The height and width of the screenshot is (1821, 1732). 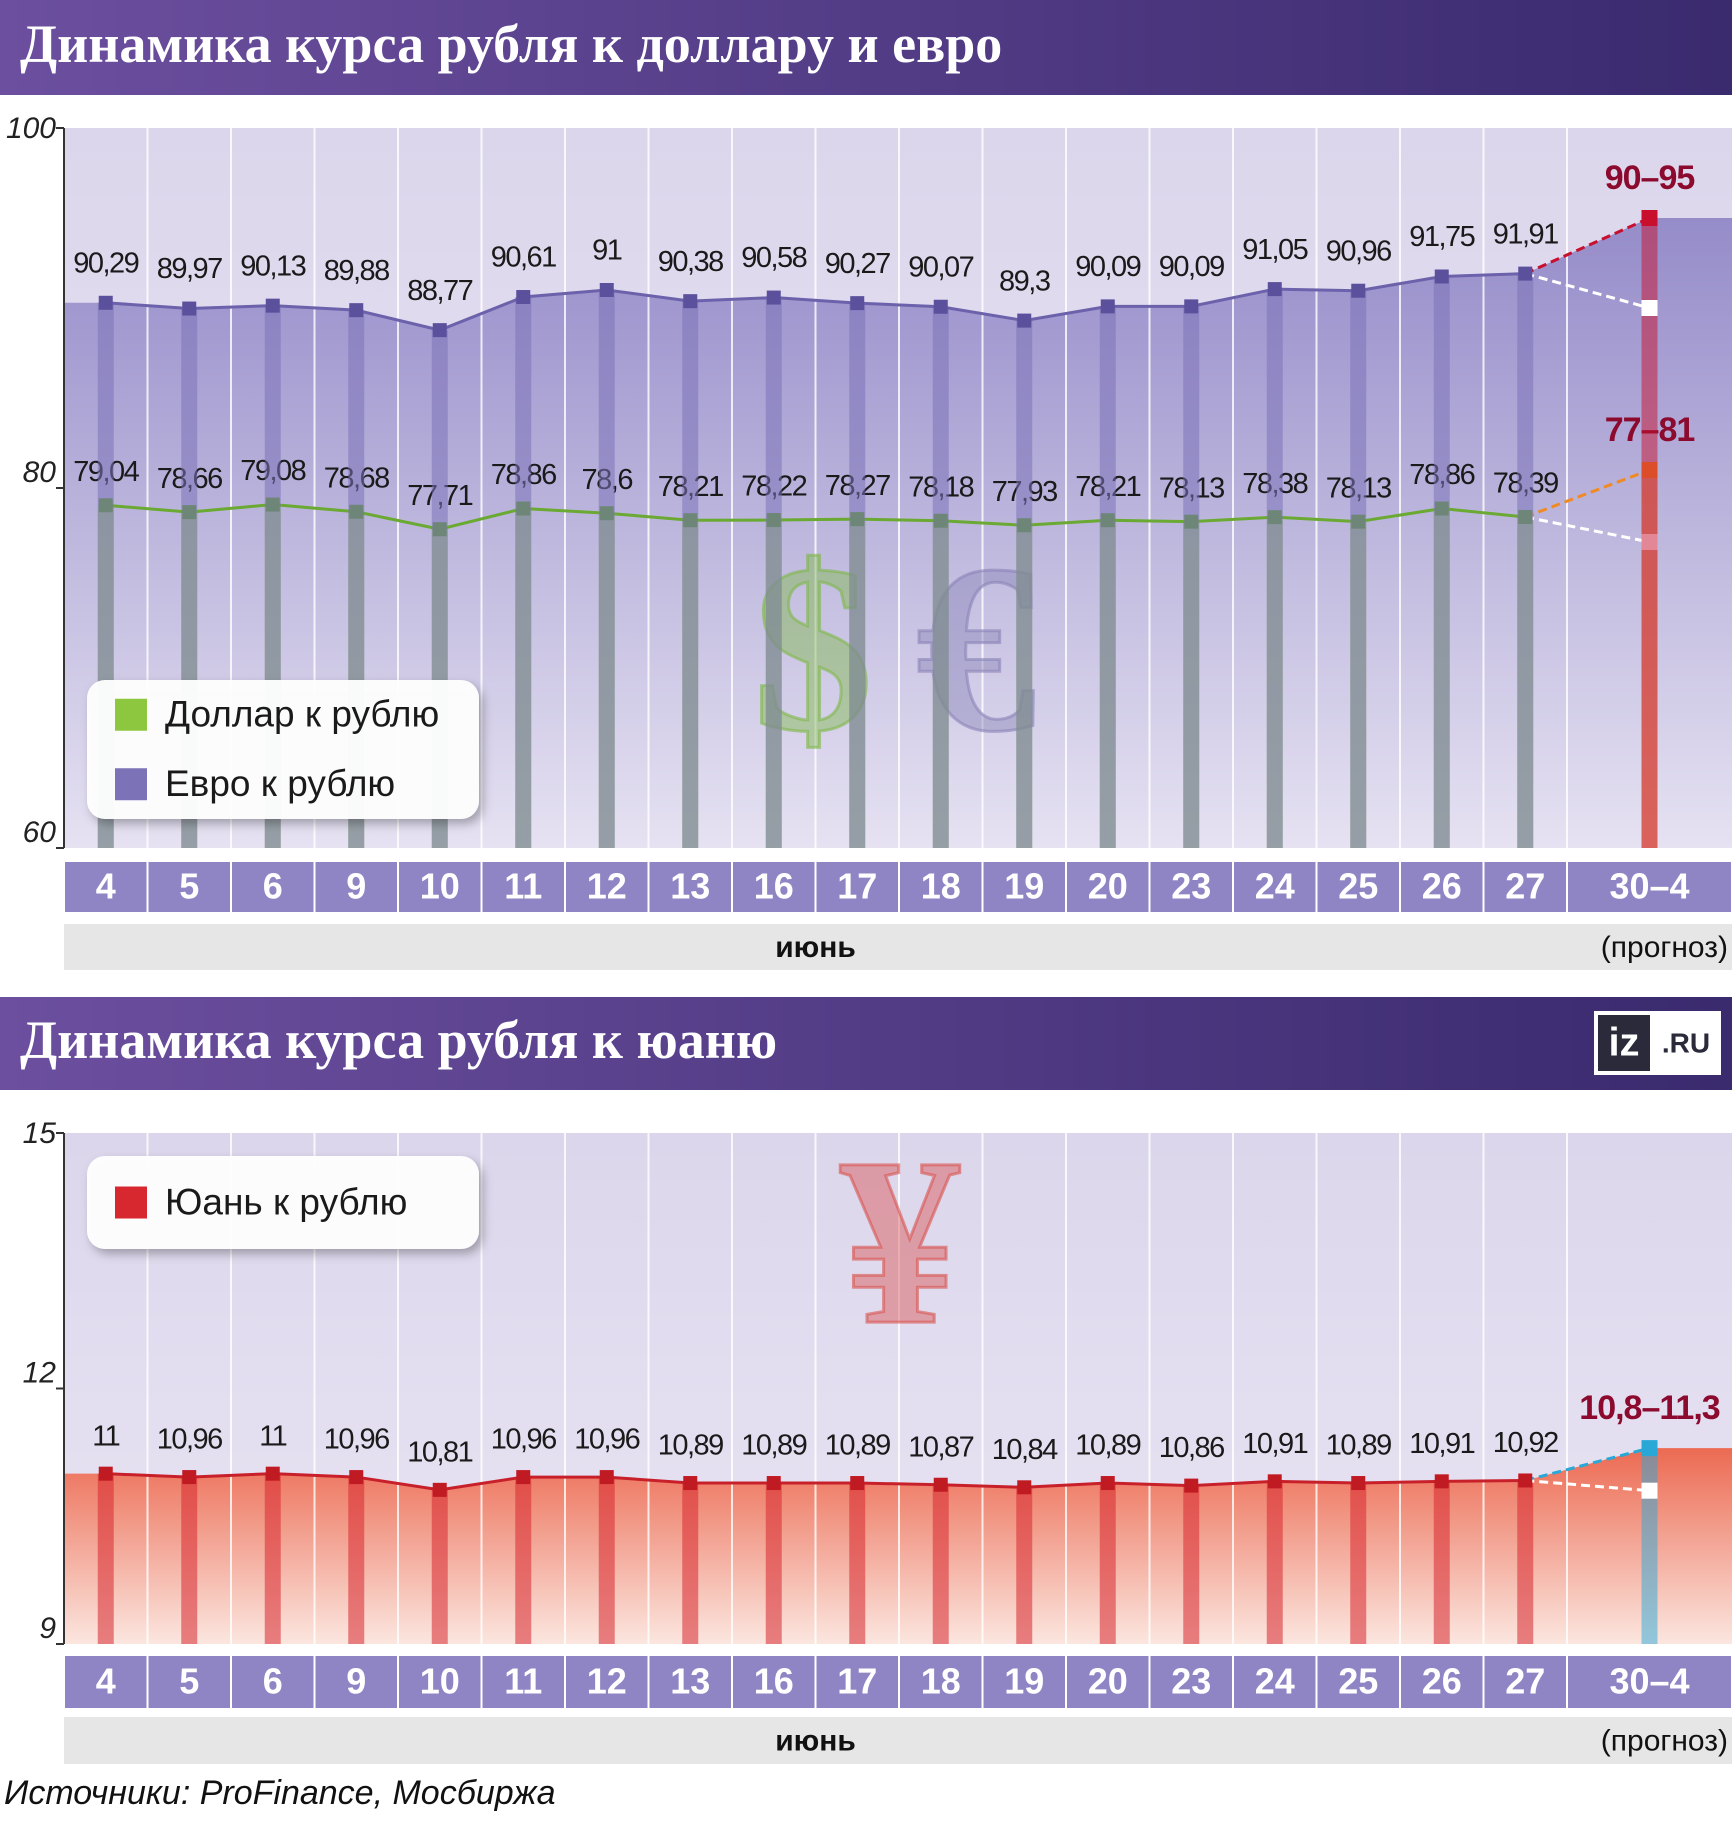 I want to click on value-label: 90,27, so click(x=857, y=264).